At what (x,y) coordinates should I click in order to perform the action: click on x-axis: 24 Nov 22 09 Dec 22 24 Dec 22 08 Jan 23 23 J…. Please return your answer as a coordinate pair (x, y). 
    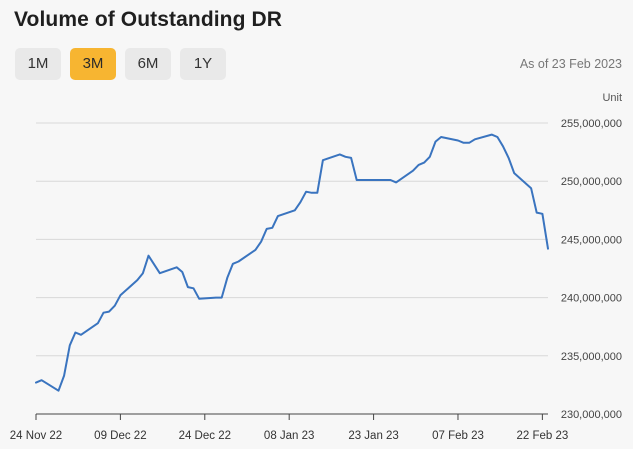
    Looking at the image, I should click on (289, 427).